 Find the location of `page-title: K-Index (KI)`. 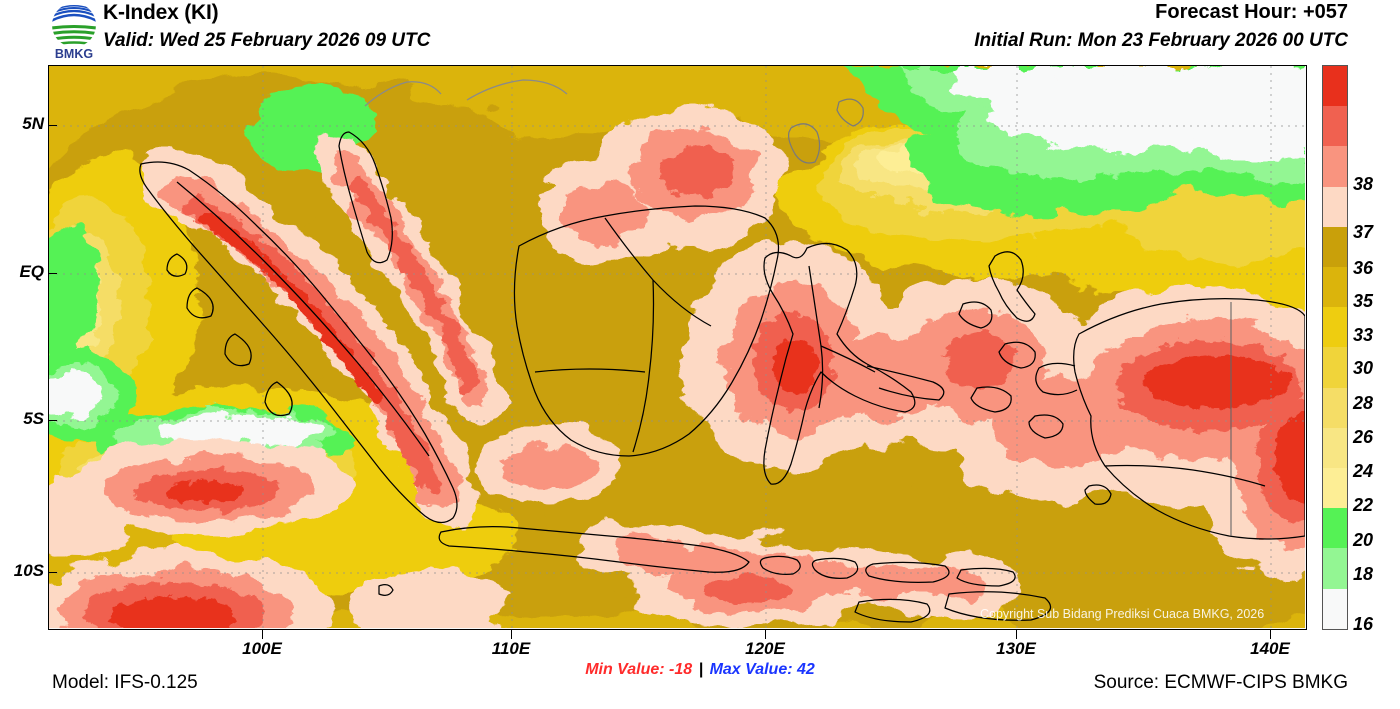

page-title: K-Index (KI) is located at coordinates (161, 12).